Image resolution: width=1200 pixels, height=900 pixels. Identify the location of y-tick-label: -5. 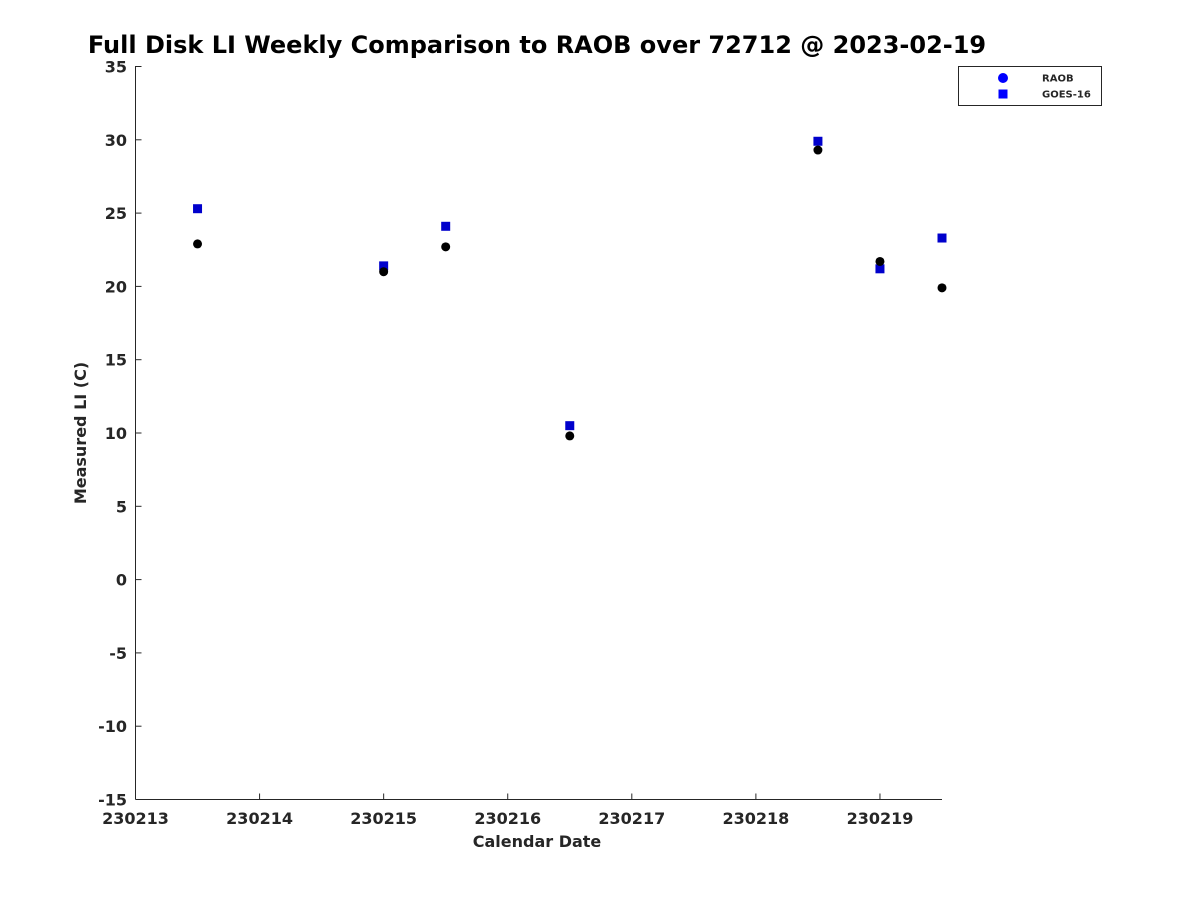
(118, 653).